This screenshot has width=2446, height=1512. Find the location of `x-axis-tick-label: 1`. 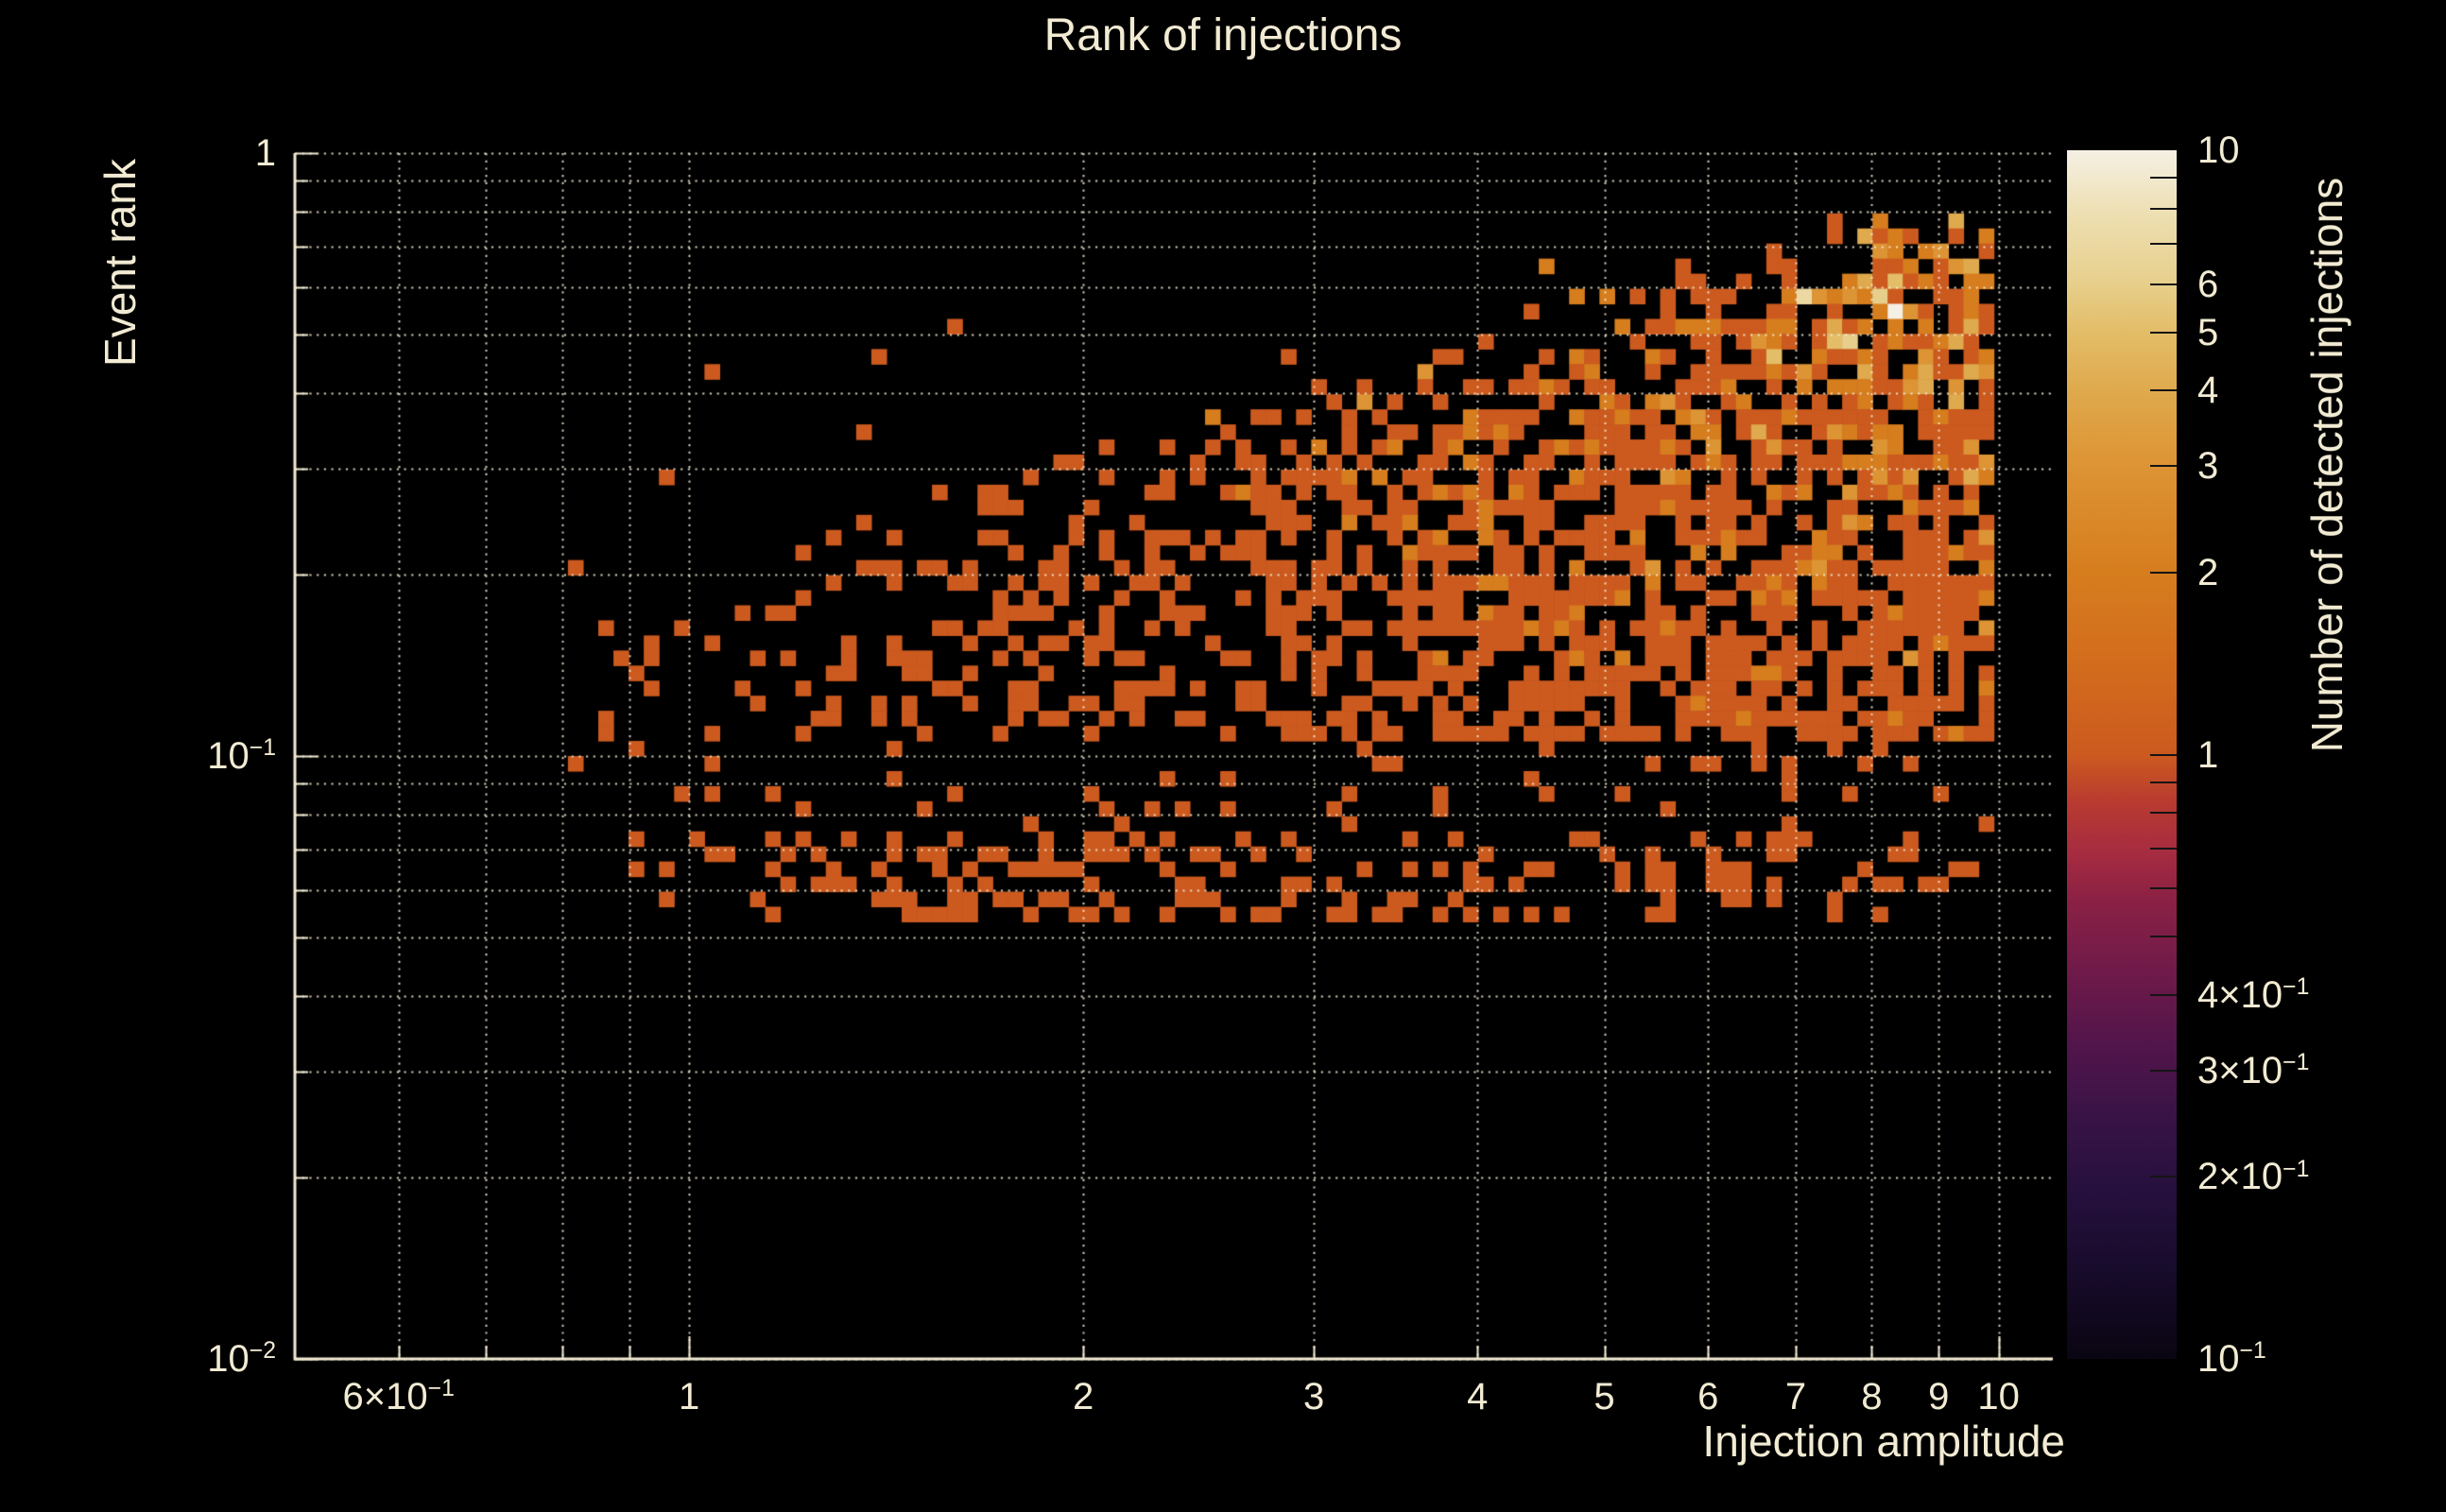

x-axis-tick-label: 1 is located at coordinates (689, 1397).